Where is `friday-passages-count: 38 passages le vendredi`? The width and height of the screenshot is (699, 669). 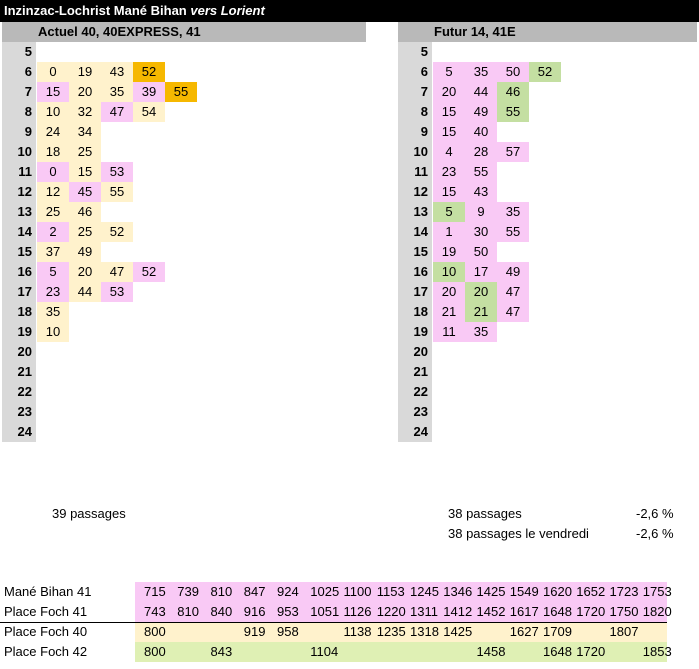 friday-passages-count: 38 passages le vendredi is located at coordinates (518, 533).